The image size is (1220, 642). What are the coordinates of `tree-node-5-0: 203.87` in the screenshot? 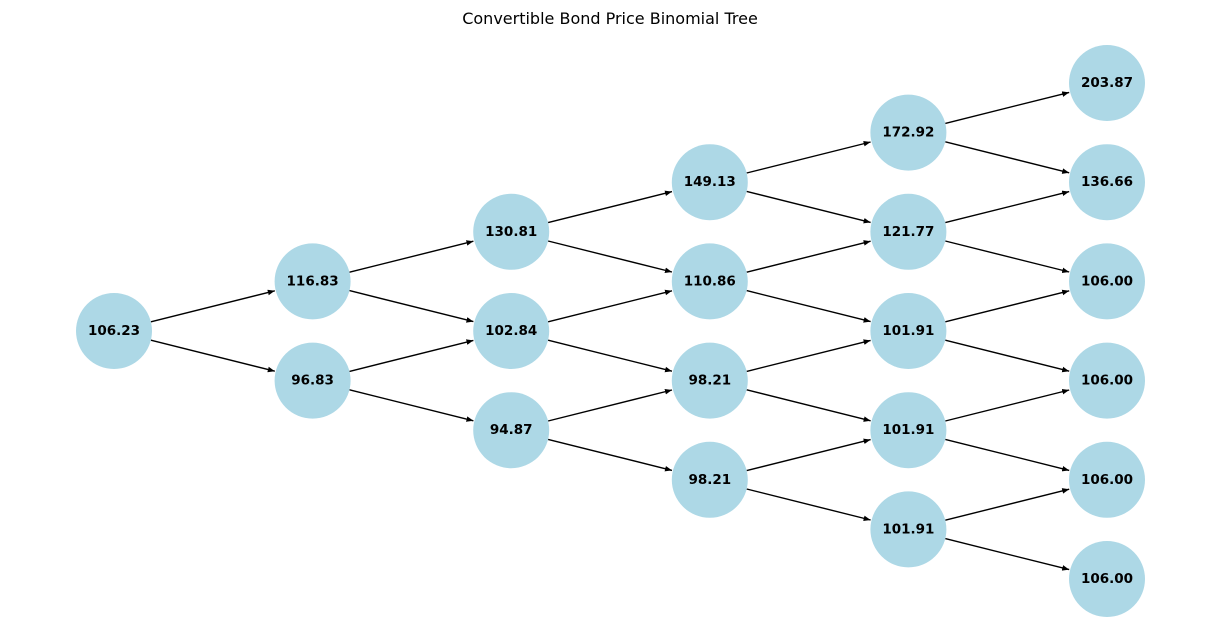 It's located at (1107, 83).